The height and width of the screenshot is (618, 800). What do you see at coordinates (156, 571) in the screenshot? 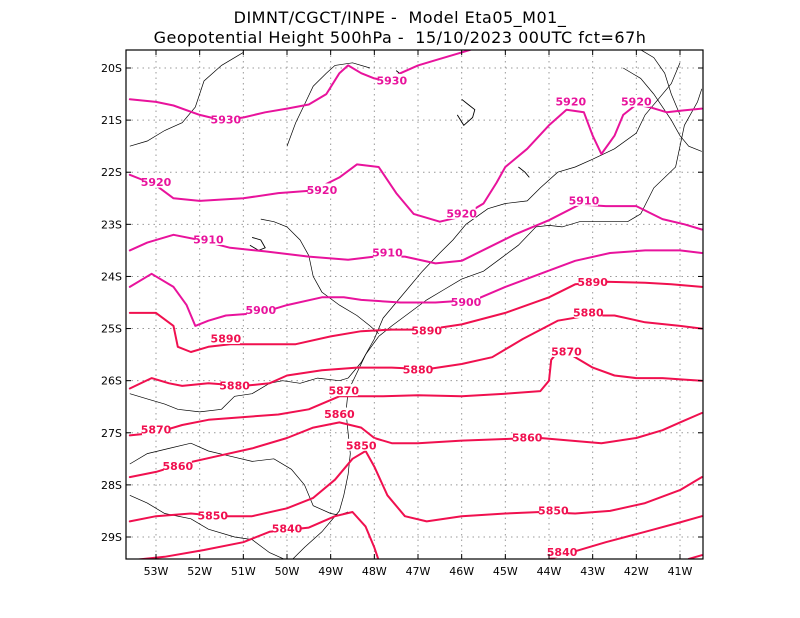
I see `lon-tick-label: 53W` at bounding box center [156, 571].